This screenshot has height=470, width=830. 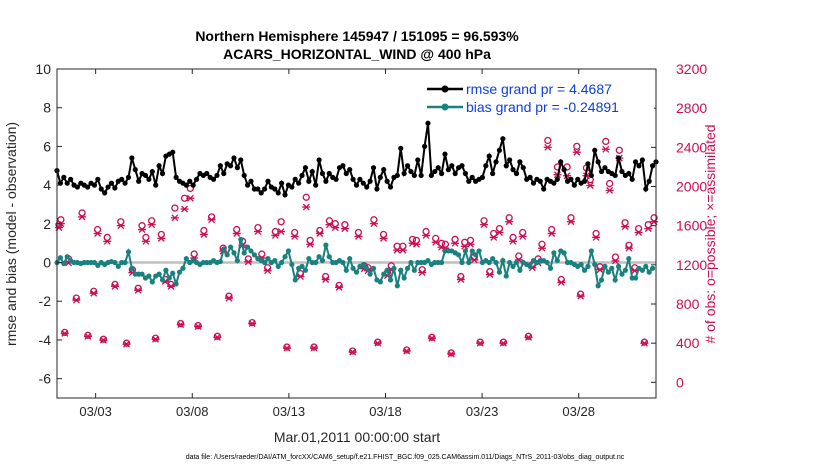 I want to click on y-right-tick-label: 0, so click(x=680, y=382).